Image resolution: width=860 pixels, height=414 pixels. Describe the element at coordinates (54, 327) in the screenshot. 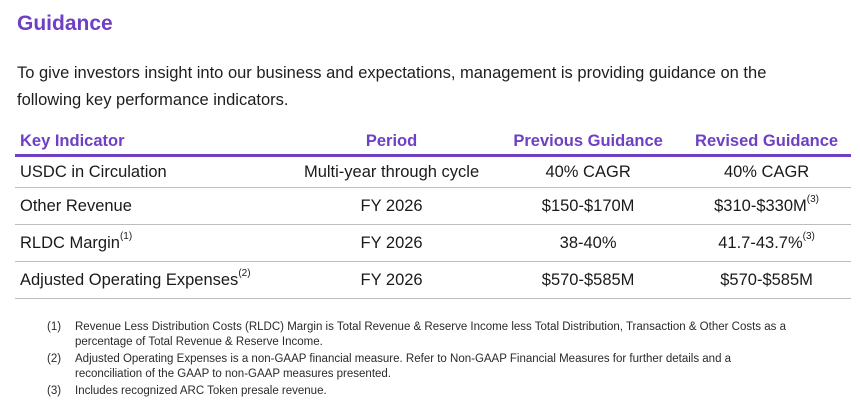

I see `footnote-number: (1)` at that location.